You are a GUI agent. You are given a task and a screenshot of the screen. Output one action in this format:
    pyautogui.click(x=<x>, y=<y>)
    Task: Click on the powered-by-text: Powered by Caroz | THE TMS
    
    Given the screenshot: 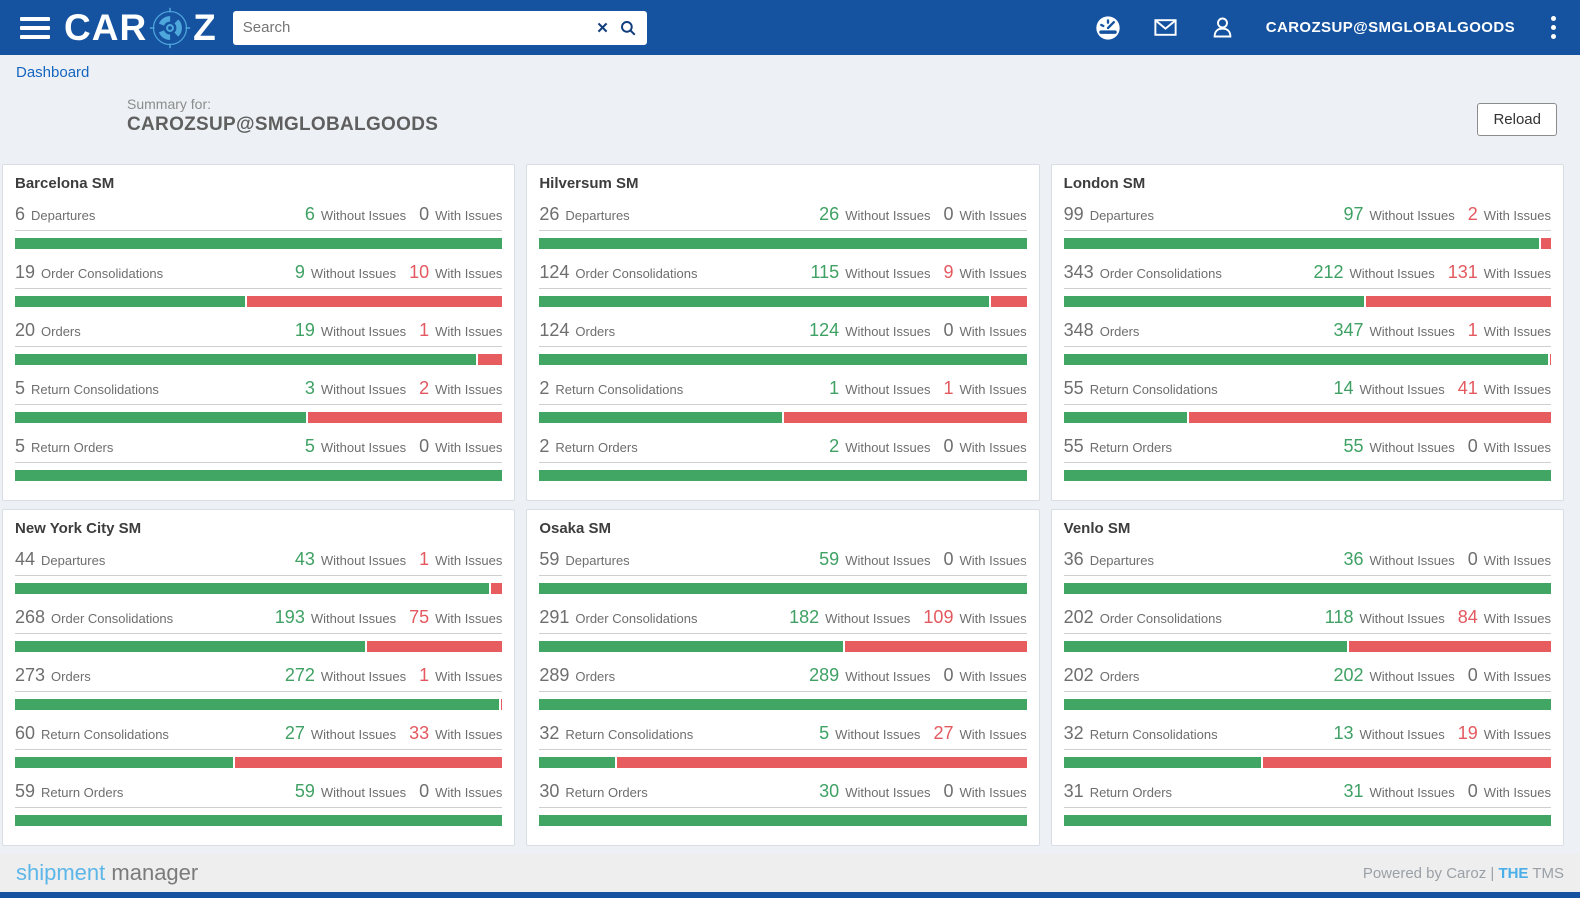 What is the action you would take?
    pyautogui.click(x=1463, y=873)
    